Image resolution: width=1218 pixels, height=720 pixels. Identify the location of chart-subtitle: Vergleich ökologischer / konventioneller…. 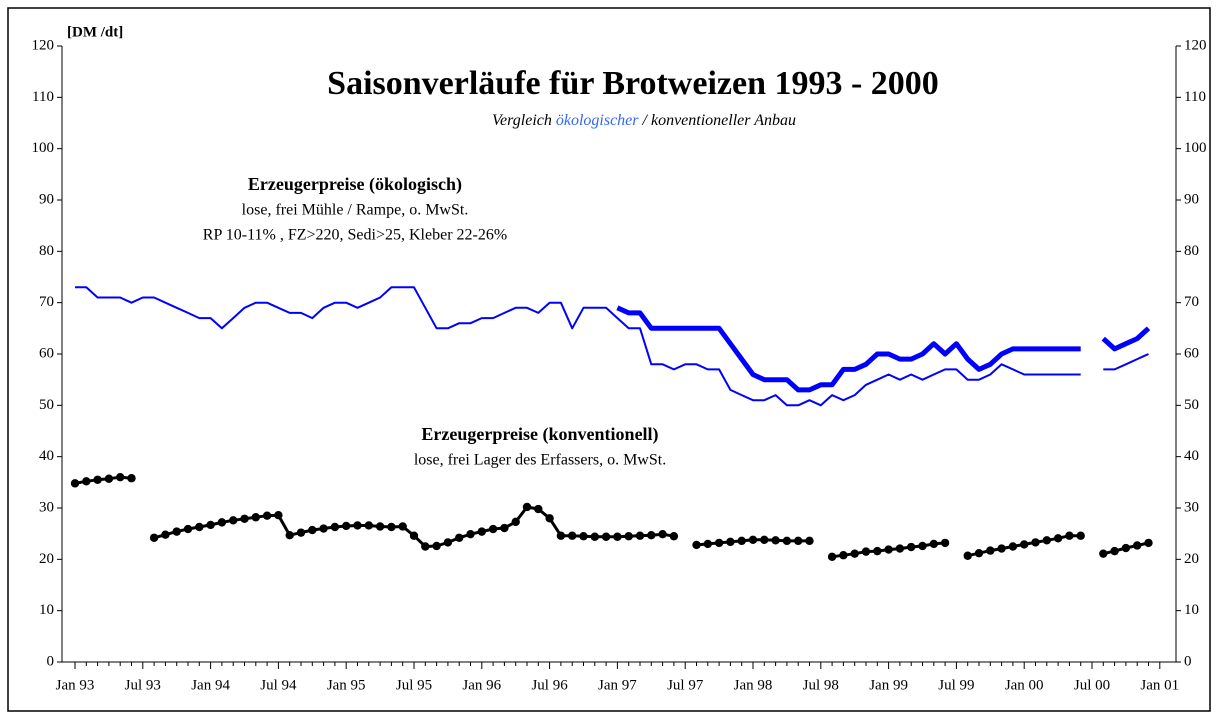
(644, 120).